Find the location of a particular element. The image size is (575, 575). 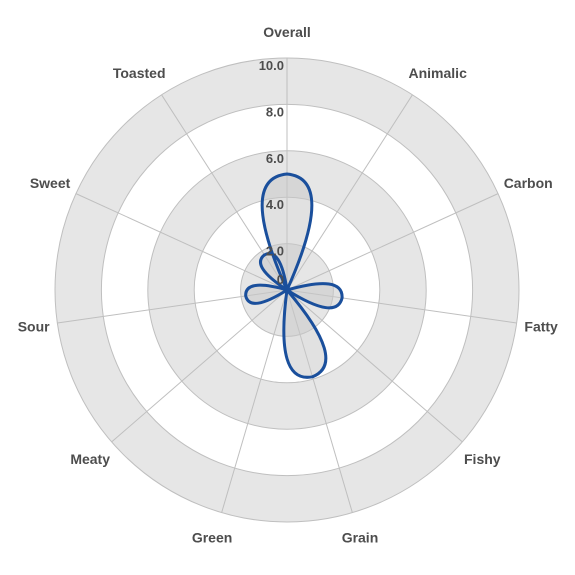

category-label-grain: Grain is located at coordinates (360, 538).